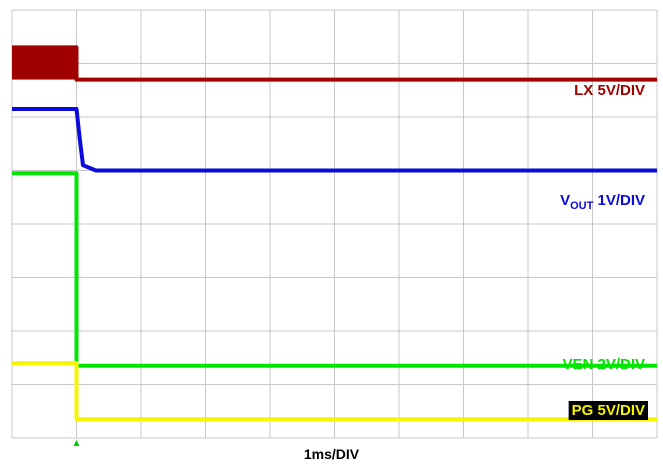  What do you see at coordinates (602, 202) in the screenshot?
I see `label-v: VOUT 1V/DIV` at bounding box center [602, 202].